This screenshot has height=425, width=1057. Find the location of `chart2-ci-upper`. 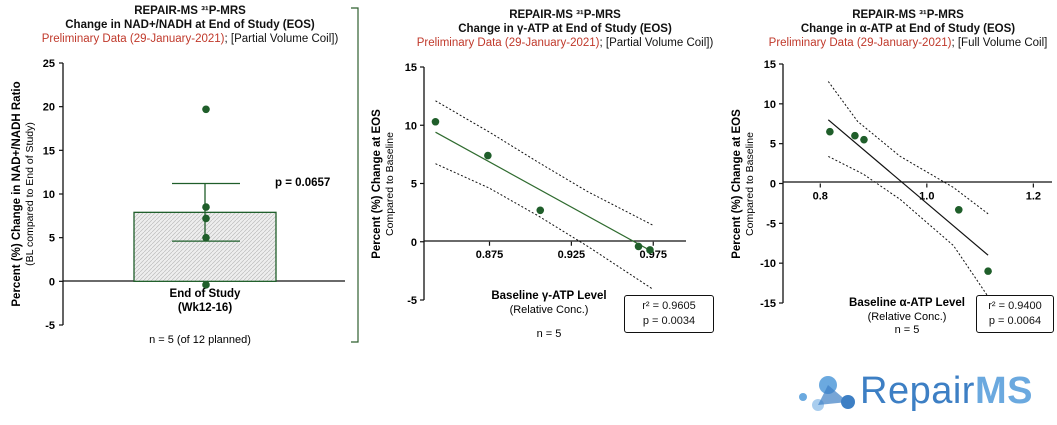

chart2-ci-upper is located at coordinates (544, 163).